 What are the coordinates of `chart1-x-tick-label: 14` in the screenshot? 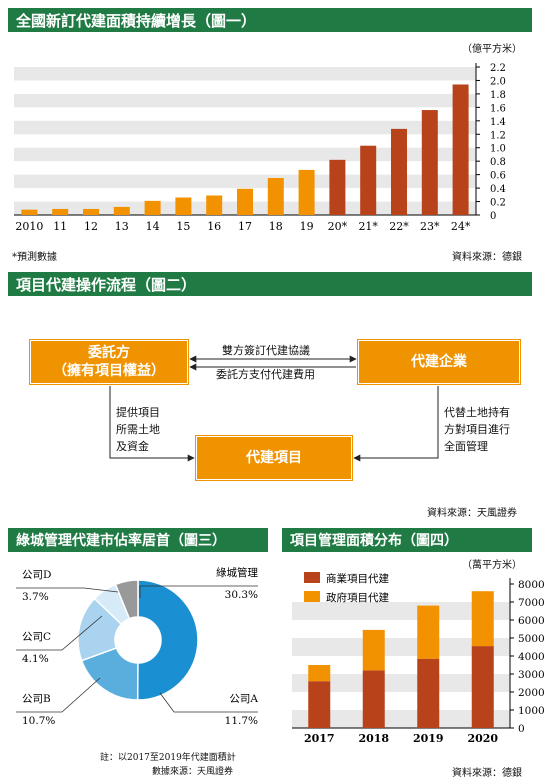 It's located at (153, 226).